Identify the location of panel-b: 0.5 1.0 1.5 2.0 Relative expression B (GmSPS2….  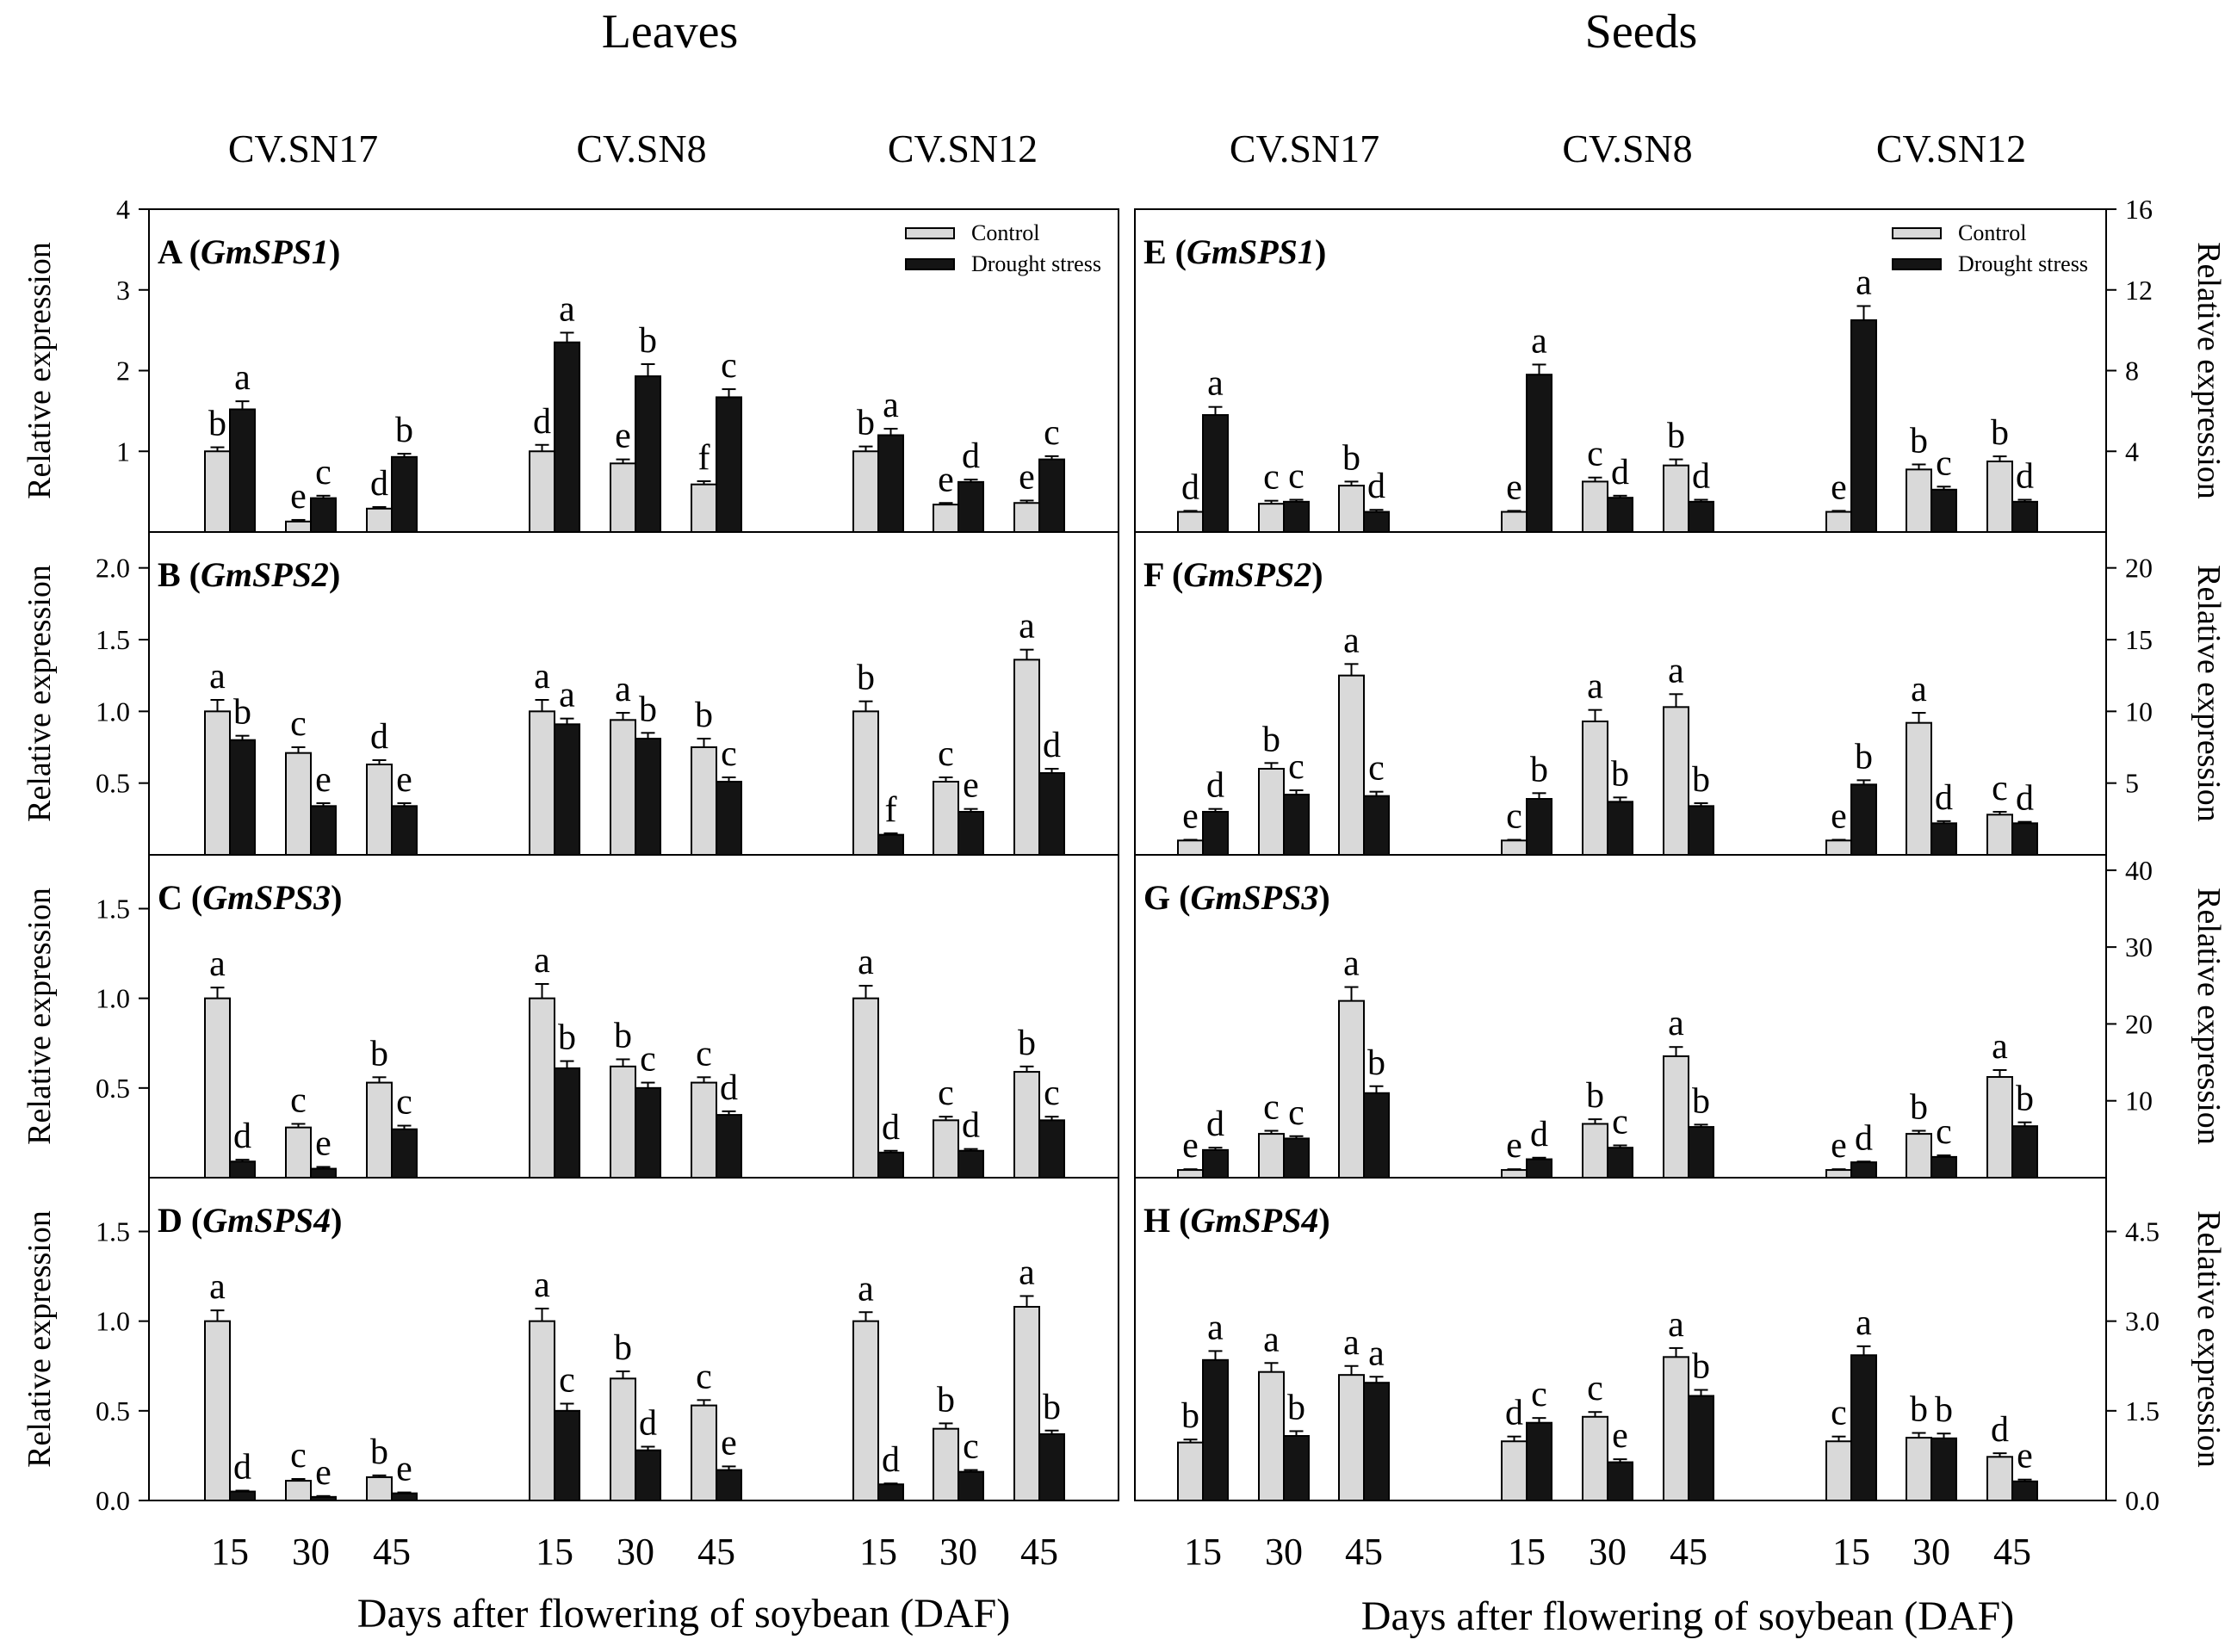
(570, 694).